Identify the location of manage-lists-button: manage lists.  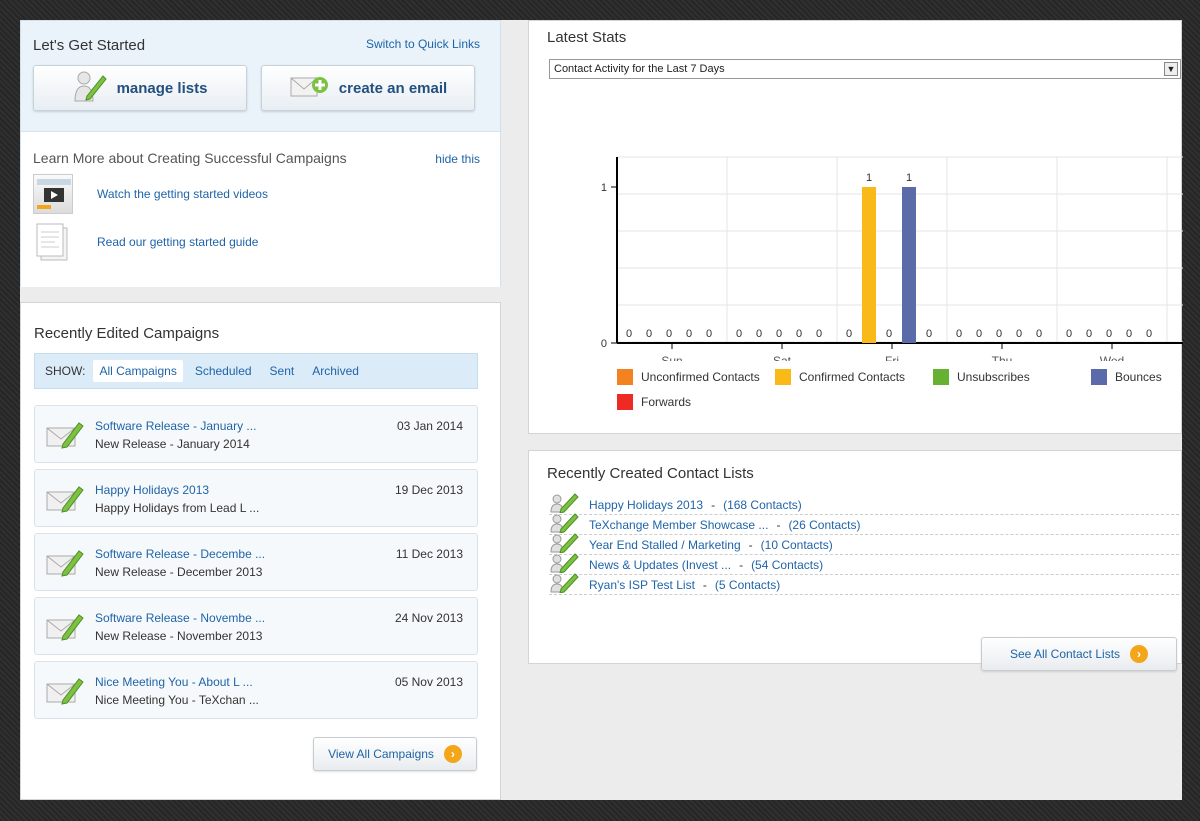
(140, 88).